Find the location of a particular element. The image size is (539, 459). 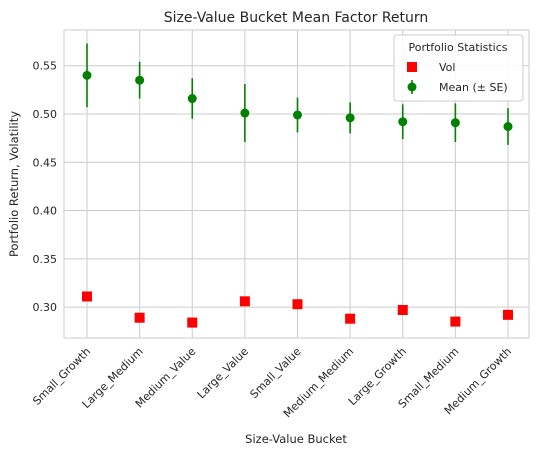

y-tick-label: 0.35 is located at coordinates (45, 259).